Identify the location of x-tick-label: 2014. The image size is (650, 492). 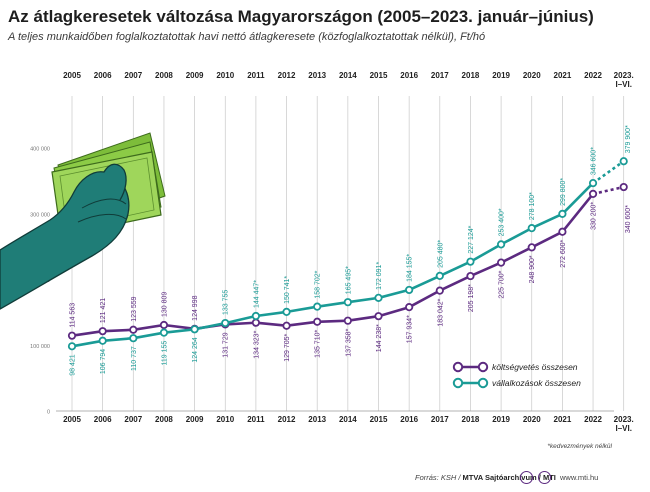
(348, 419).